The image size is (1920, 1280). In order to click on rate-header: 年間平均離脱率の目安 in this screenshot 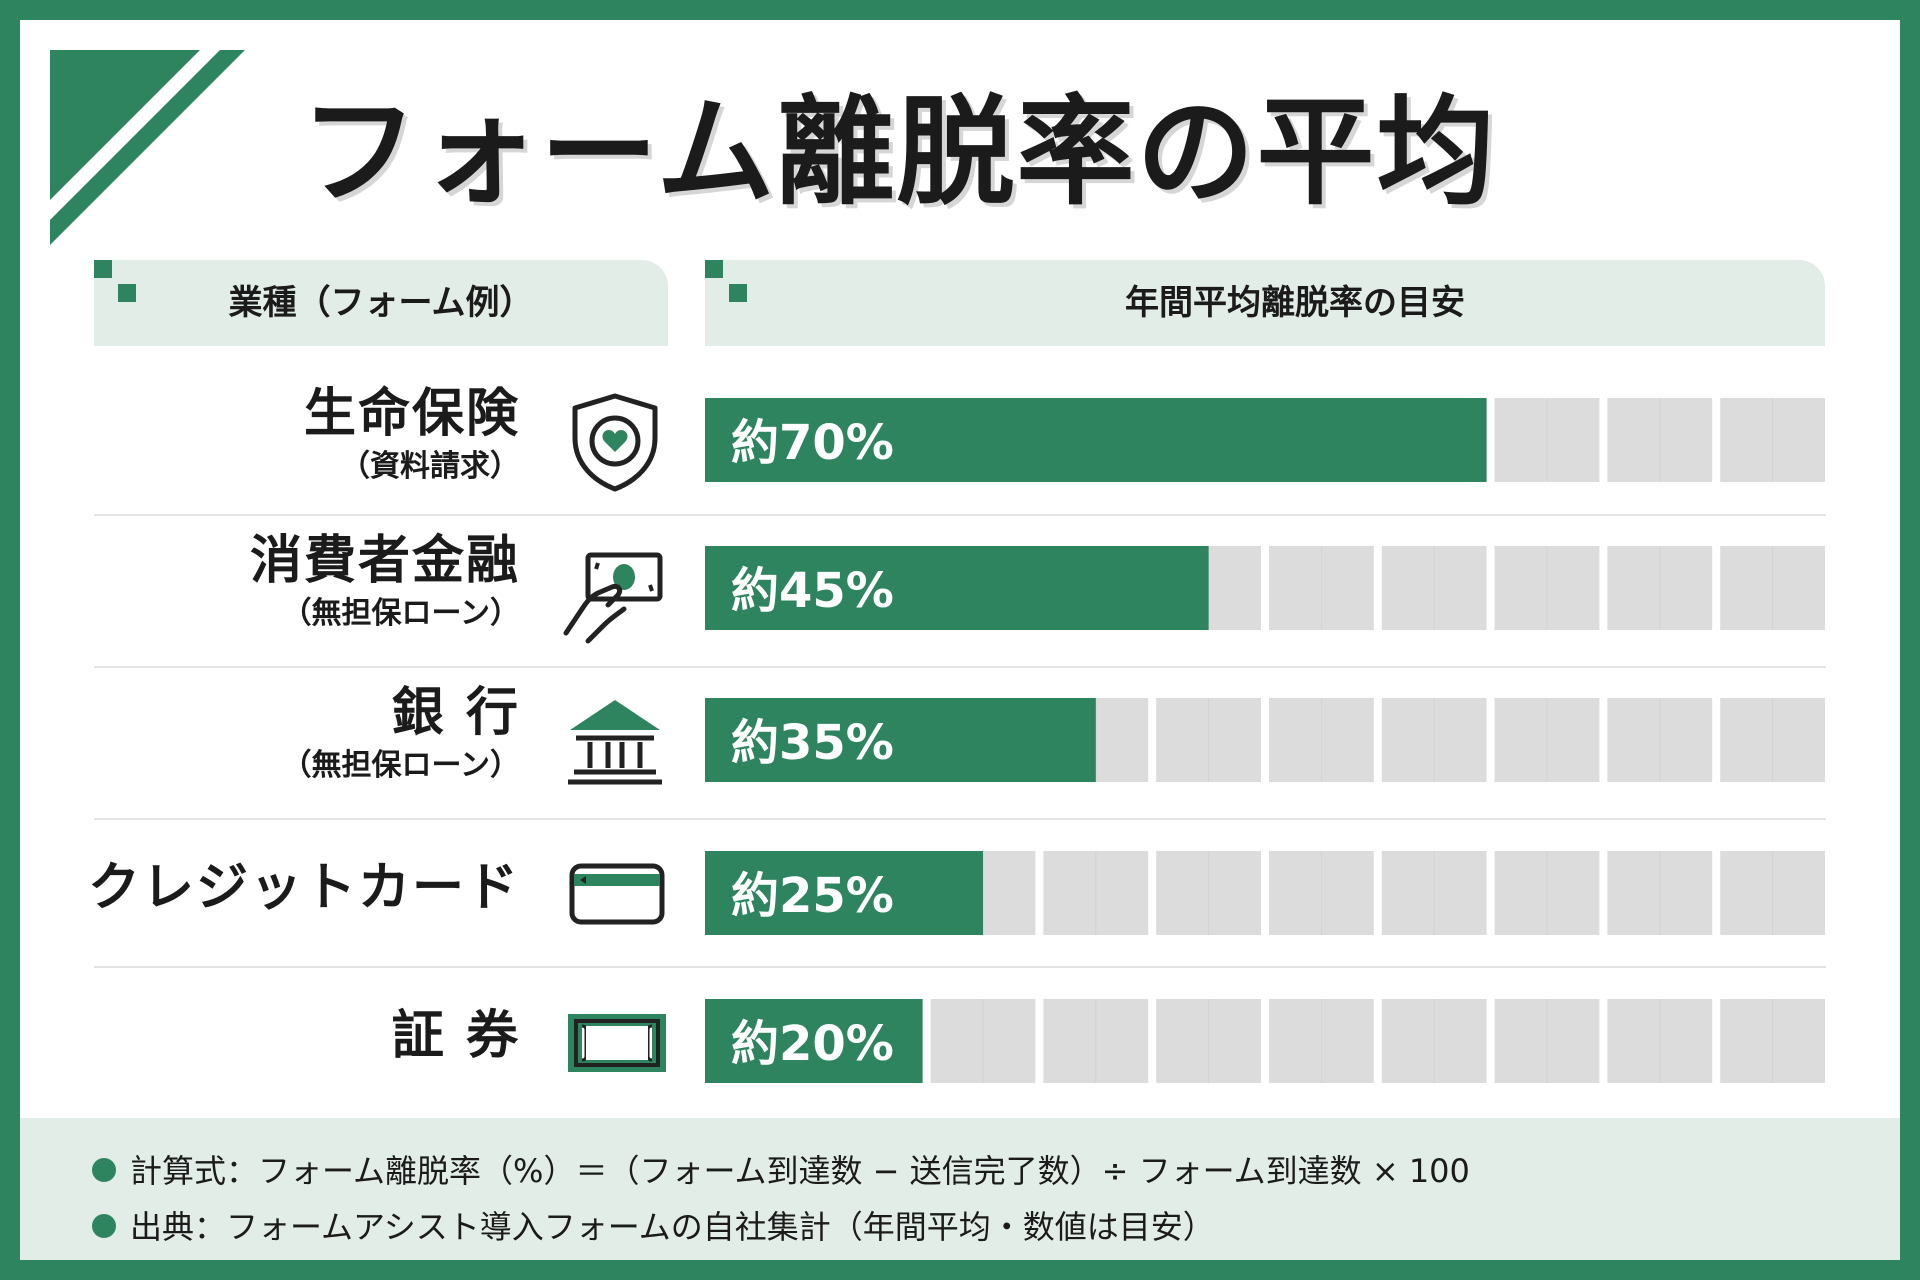, I will do `click(1265, 303)`.